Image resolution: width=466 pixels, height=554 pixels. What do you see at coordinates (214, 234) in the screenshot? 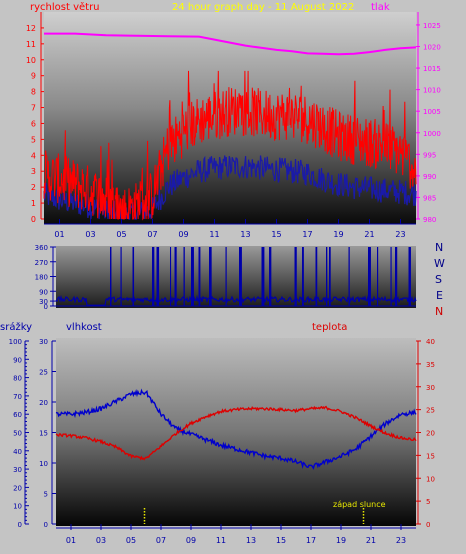
I see `time-tick-label: 11` at bounding box center [214, 234].